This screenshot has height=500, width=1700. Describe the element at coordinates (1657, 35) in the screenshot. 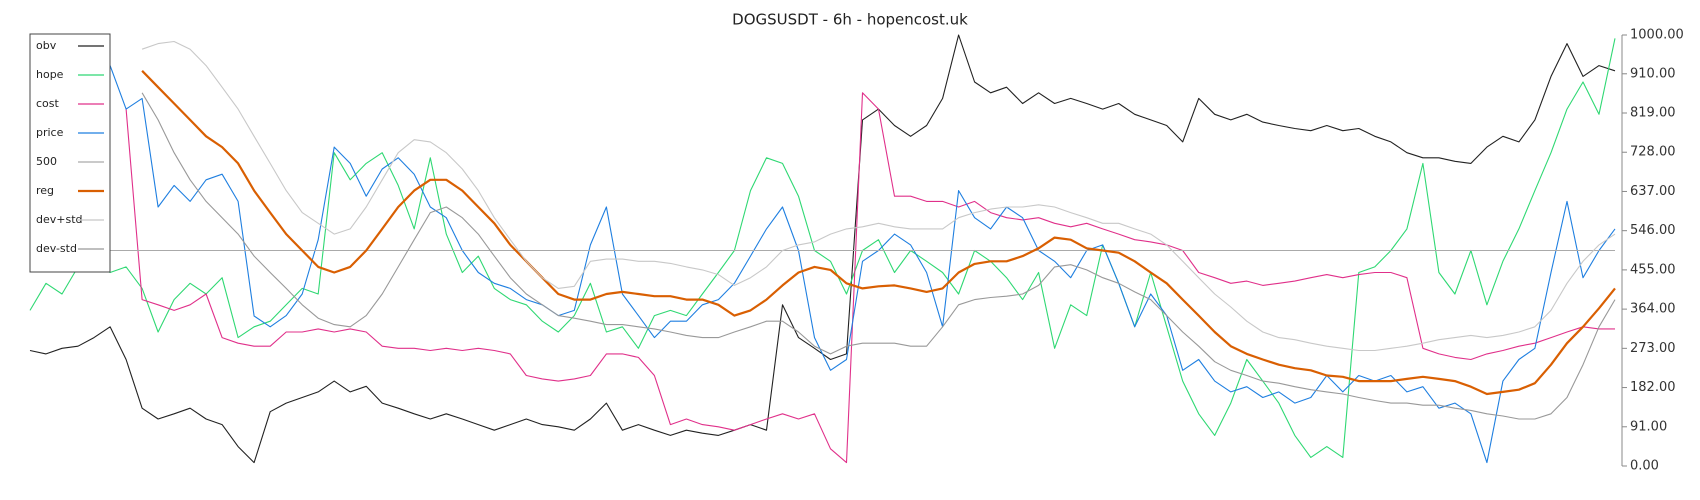

I see `y-tick-label: 1000.00` at that location.